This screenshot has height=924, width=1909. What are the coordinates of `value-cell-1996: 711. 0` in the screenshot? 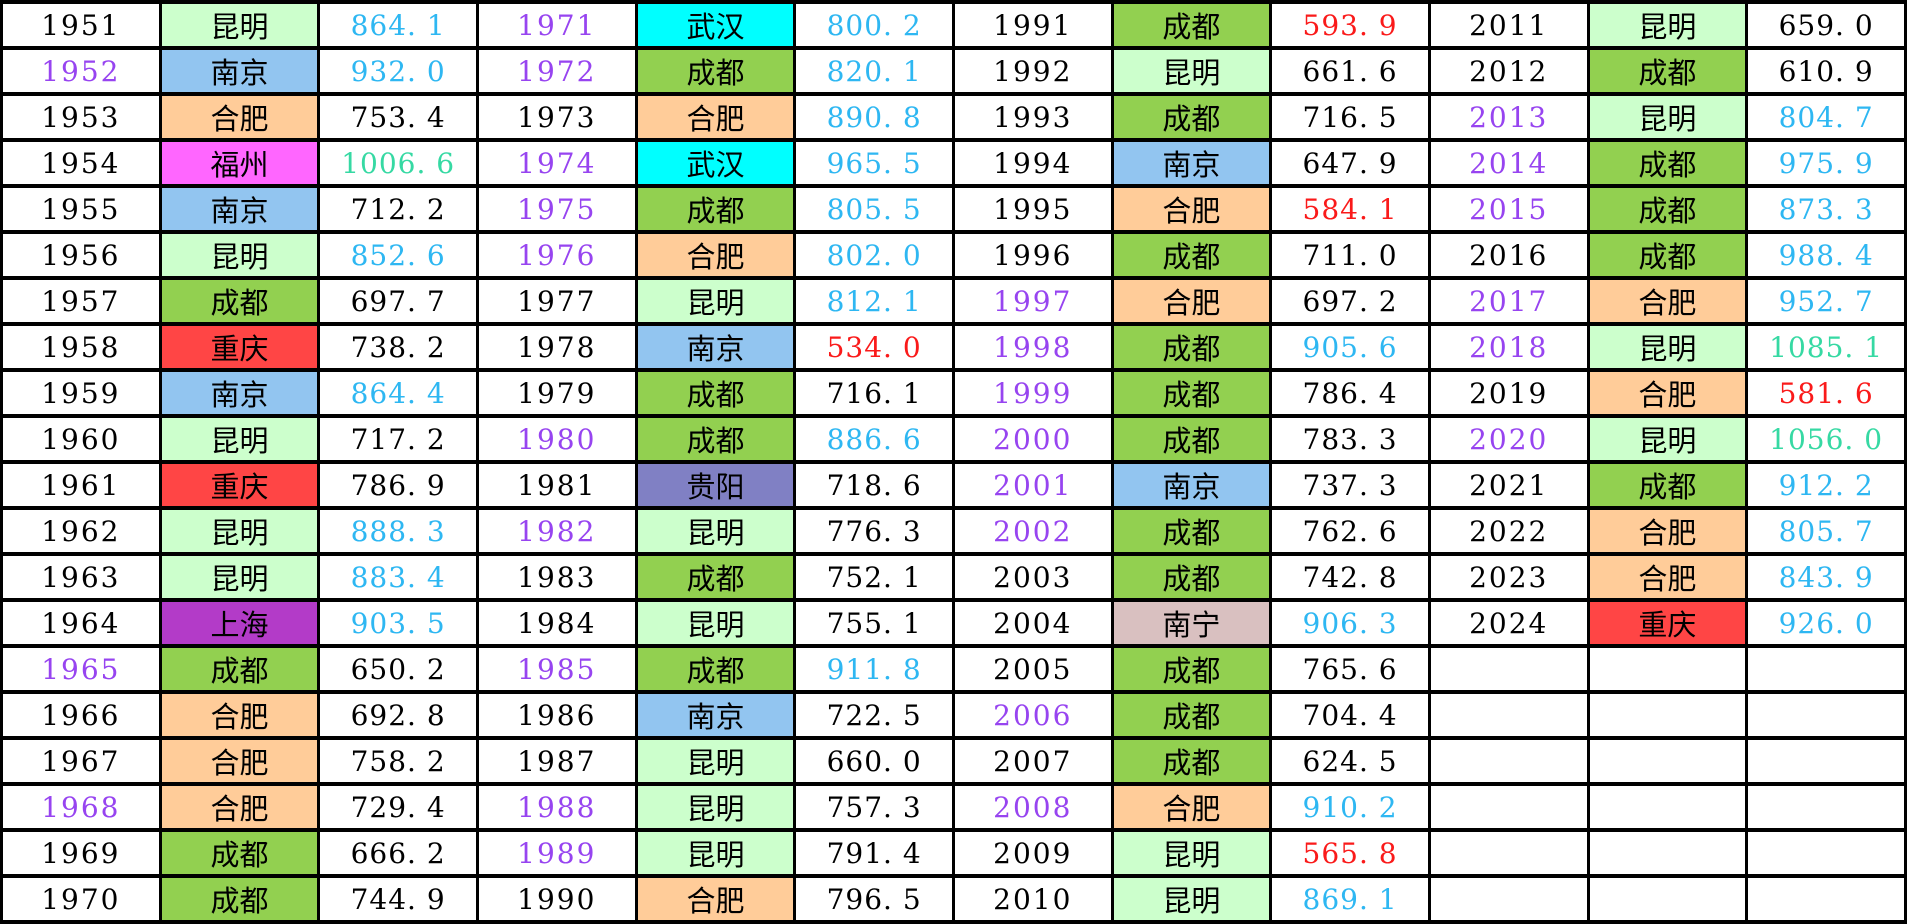 It's located at (1350, 255).